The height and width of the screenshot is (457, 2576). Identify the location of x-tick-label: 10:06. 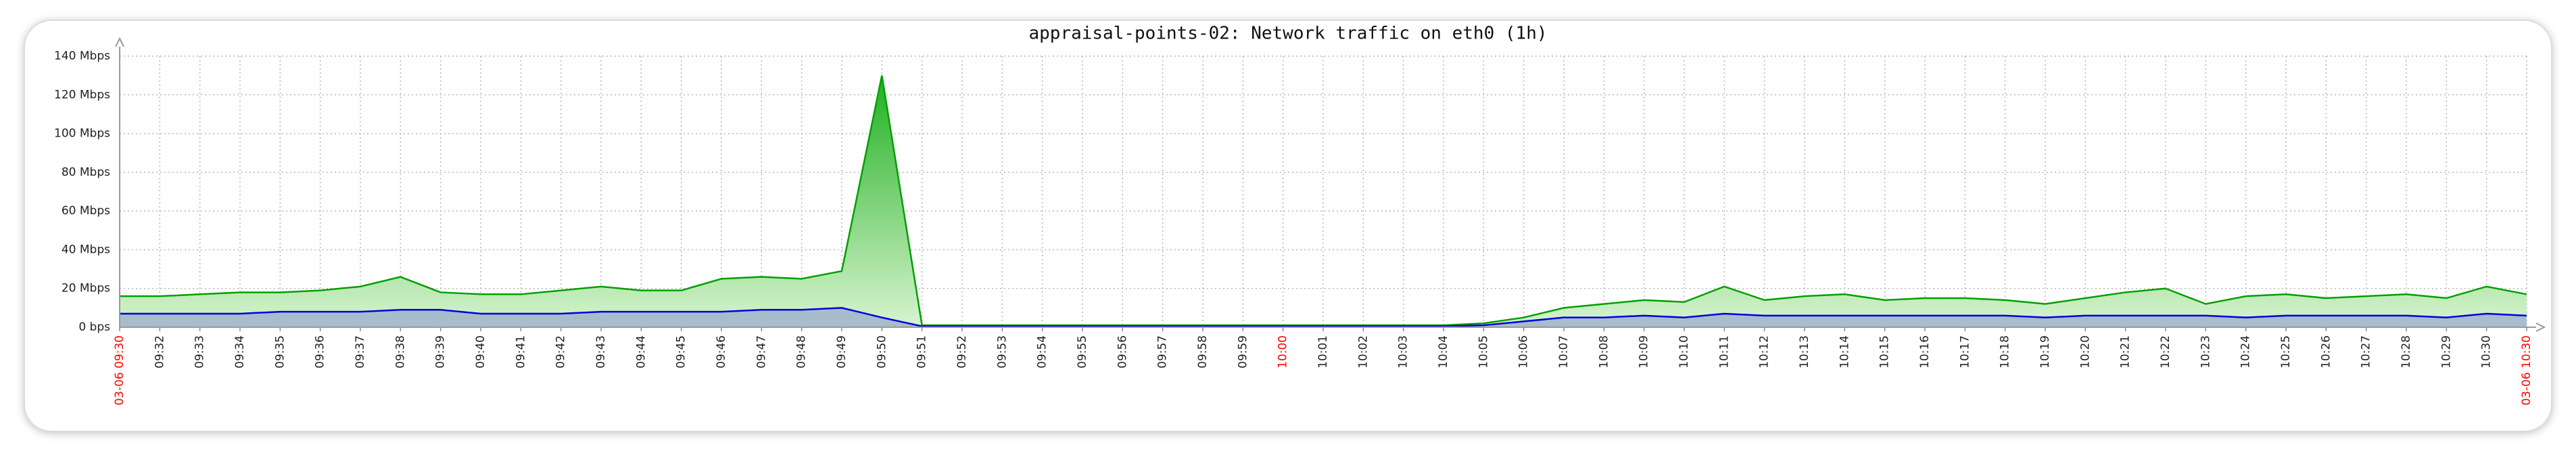
(1524, 351).